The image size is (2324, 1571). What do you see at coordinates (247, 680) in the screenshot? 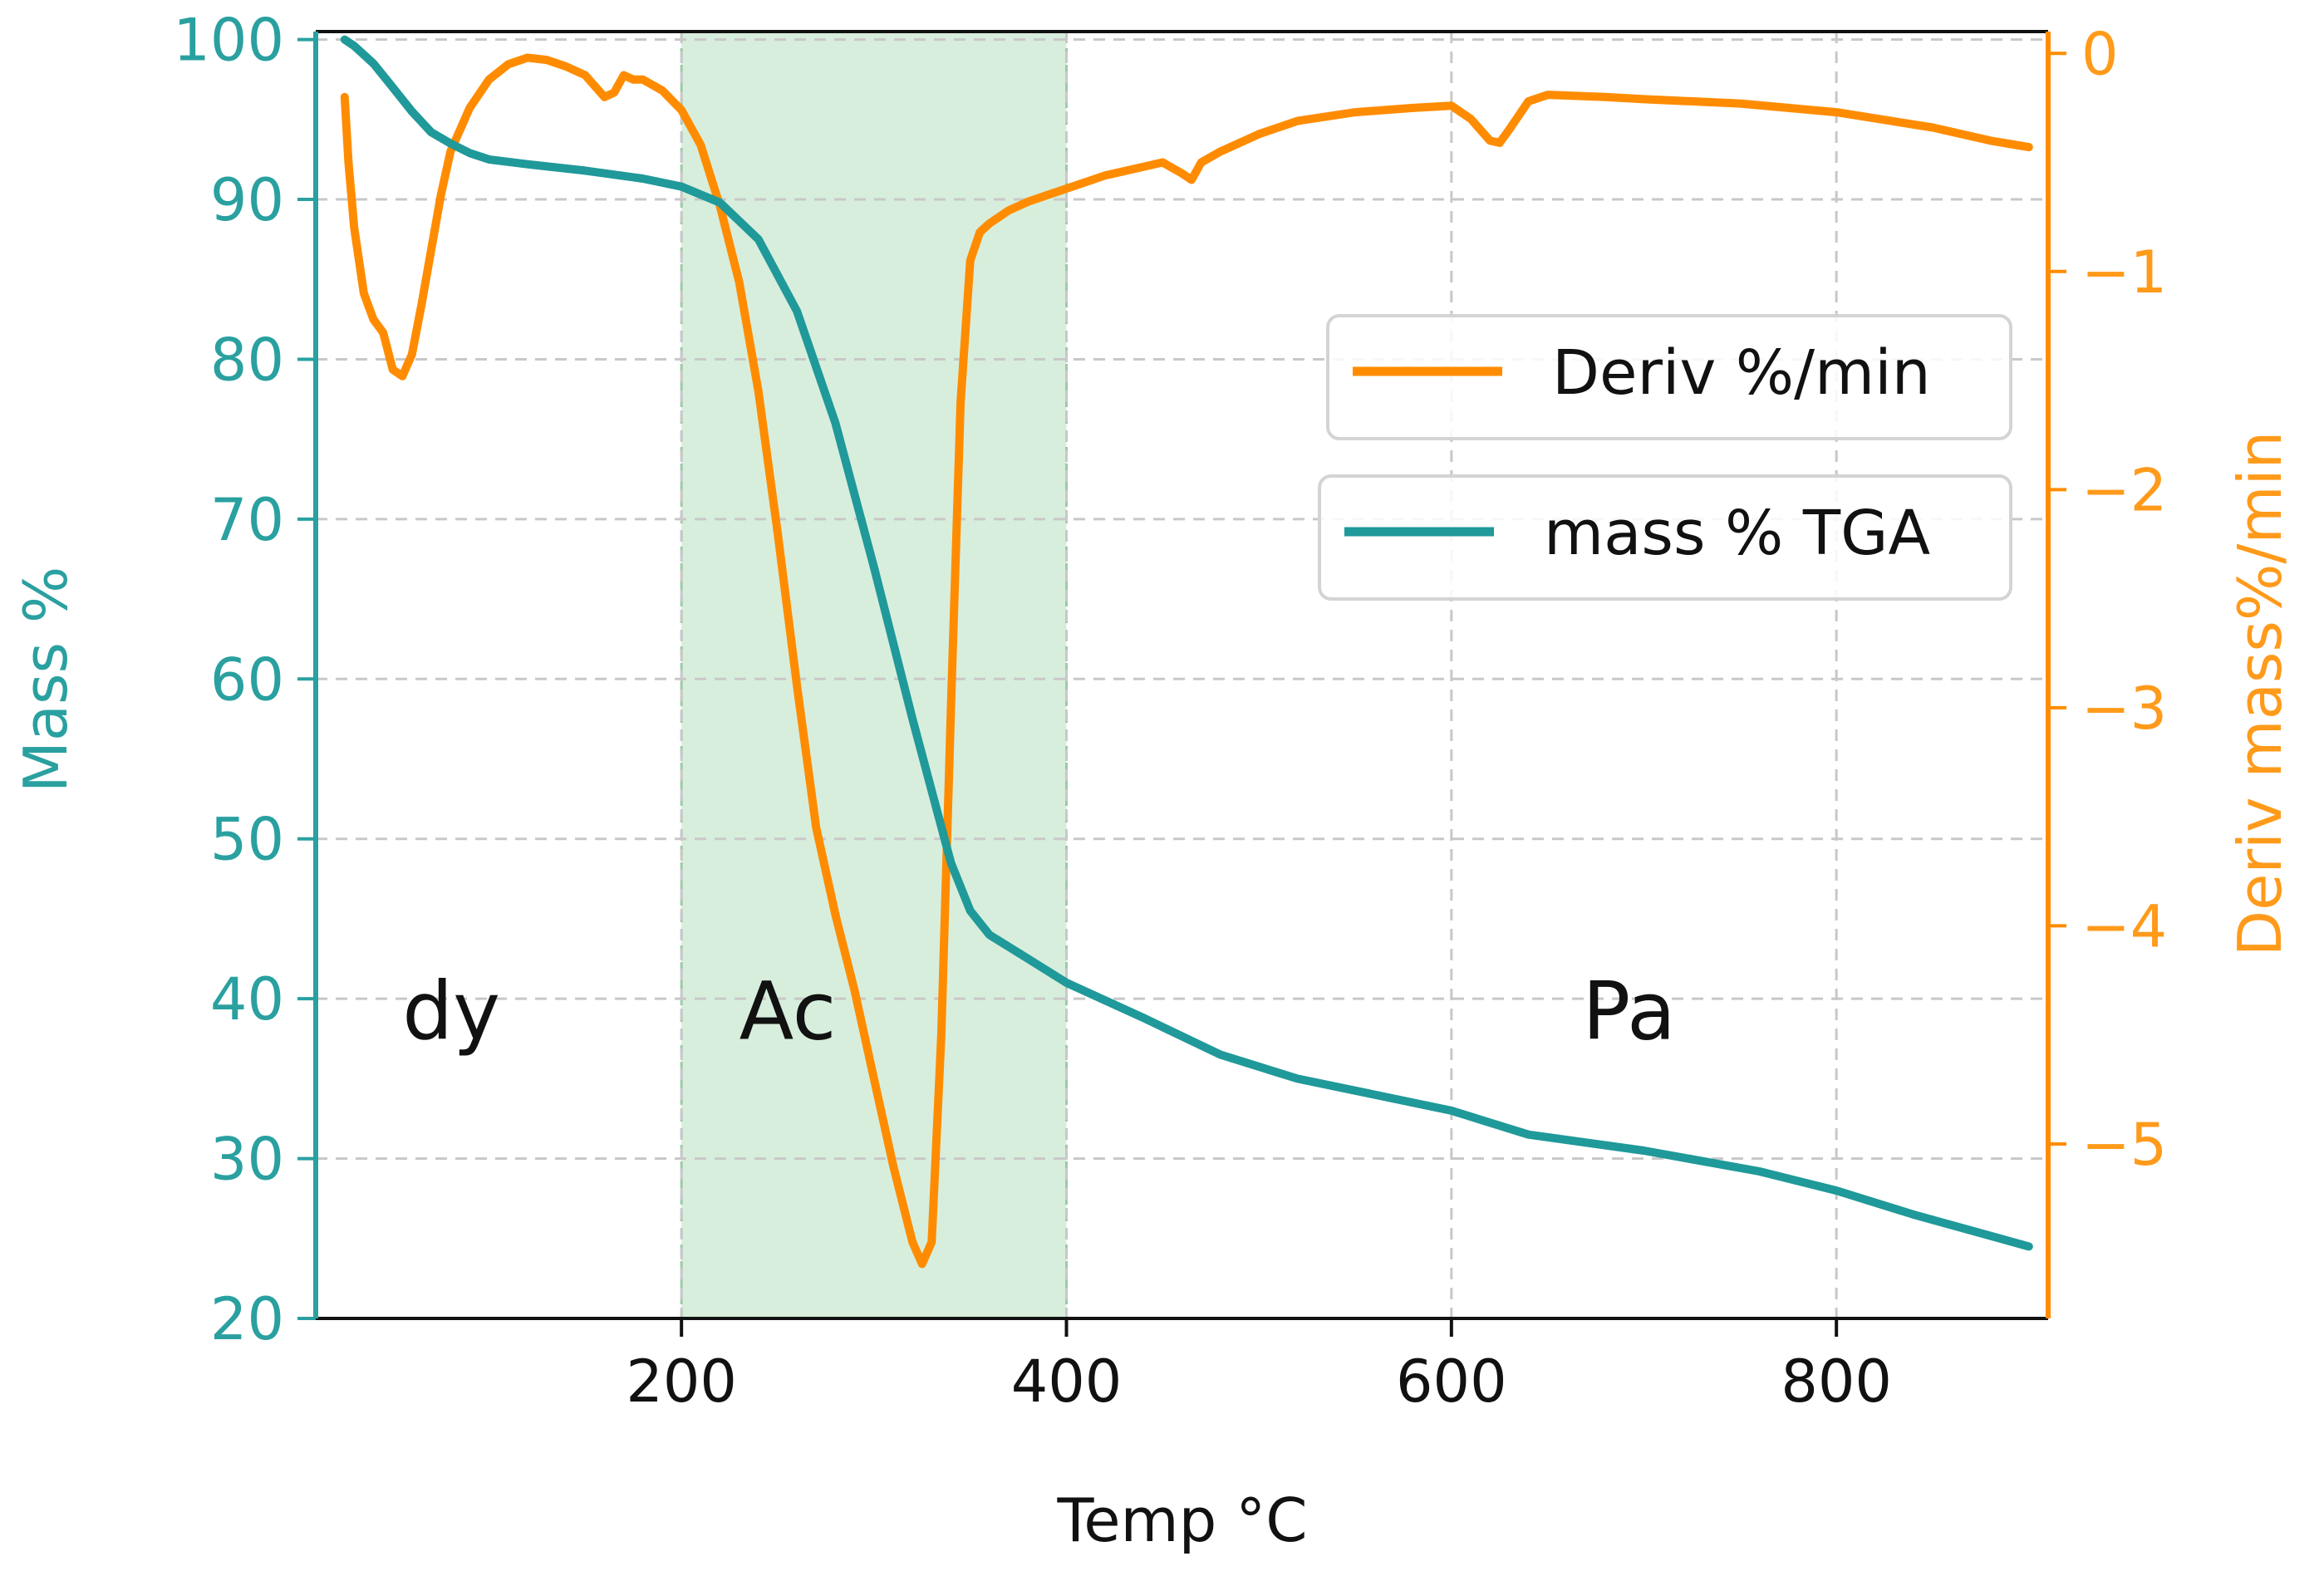
I see `y-left-tick-label-4: 60` at bounding box center [247, 680].